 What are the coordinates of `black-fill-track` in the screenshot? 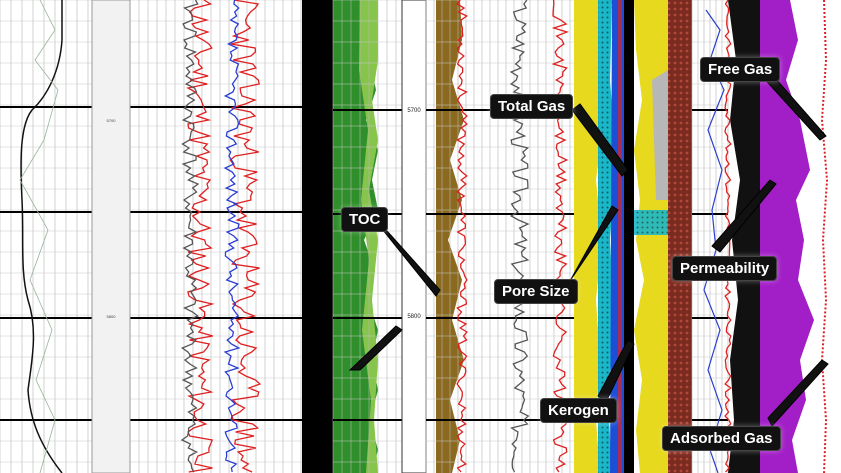 It's located at (744, 236).